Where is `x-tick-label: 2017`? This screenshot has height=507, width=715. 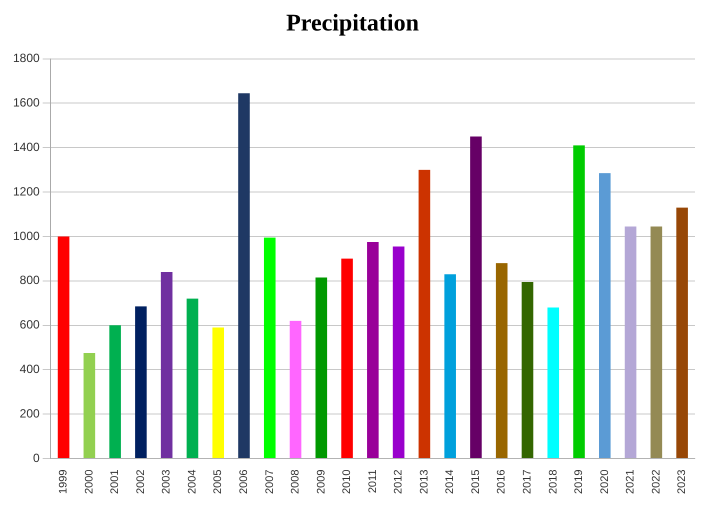
x-tick-label: 2017 is located at coordinates (528, 482).